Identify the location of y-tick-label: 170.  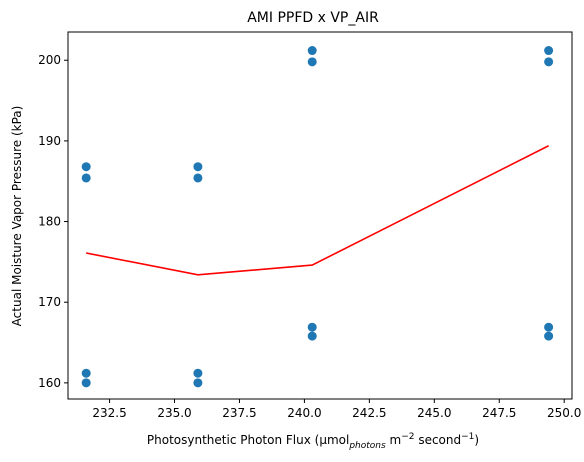
(49, 302).